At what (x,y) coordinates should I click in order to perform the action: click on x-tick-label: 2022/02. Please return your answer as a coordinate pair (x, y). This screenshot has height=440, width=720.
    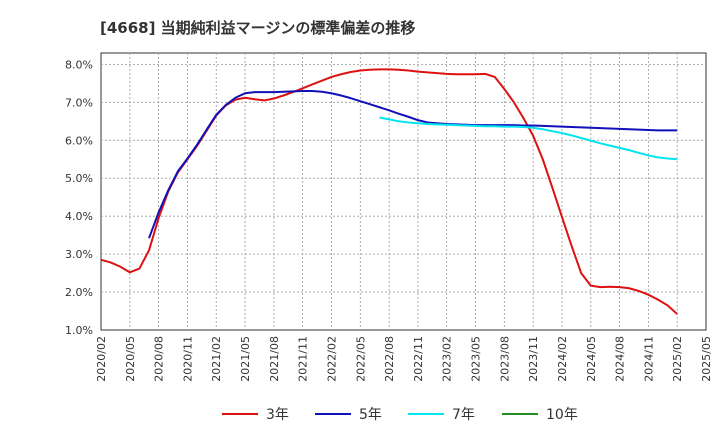
    Looking at the image, I should click on (331, 359).